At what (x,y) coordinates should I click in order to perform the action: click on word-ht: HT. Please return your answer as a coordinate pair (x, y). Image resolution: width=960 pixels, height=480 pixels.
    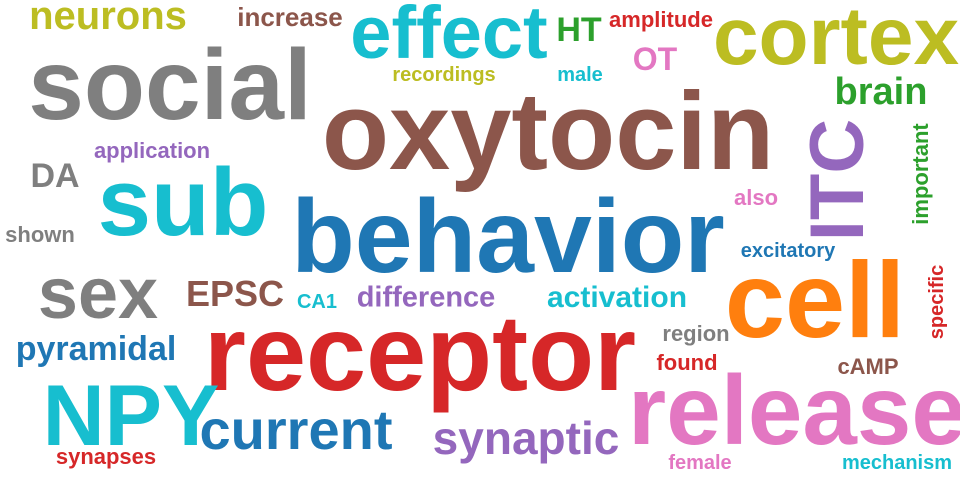
    Looking at the image, I should click on (579, 30).